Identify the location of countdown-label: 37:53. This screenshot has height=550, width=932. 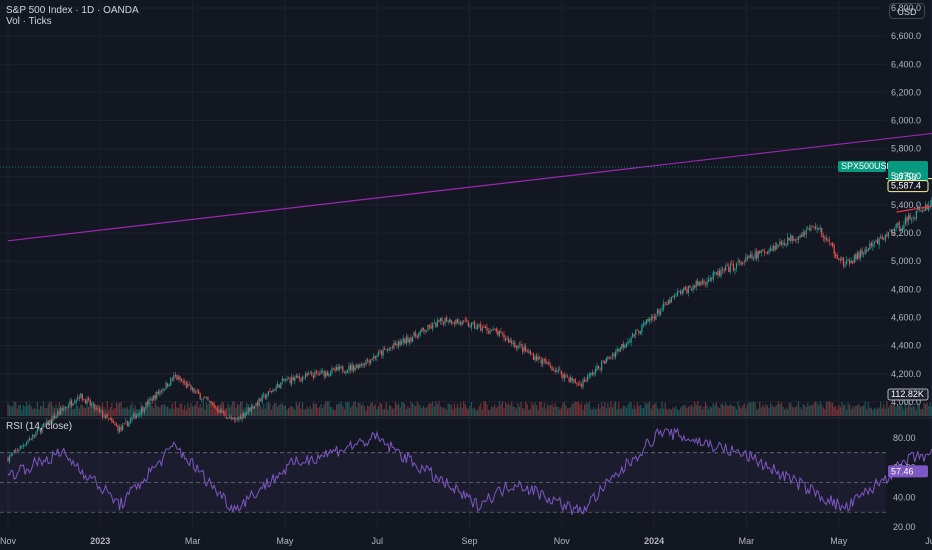
(905, 177).